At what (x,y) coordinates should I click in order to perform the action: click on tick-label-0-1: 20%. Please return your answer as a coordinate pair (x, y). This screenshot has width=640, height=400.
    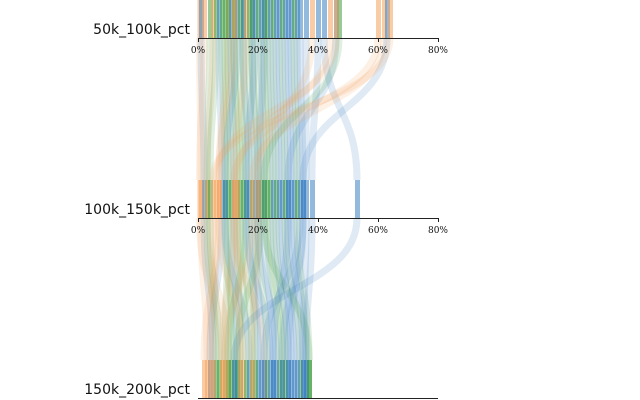
    Looking at the image, I should click on (258, 51).